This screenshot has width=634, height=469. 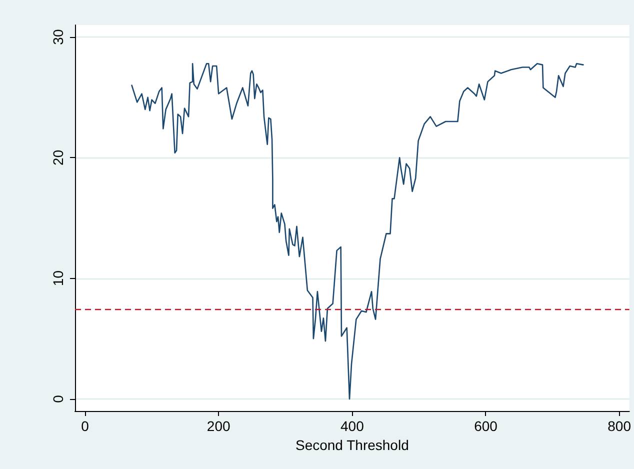 I want to click on y-tick-label: 10, so click(x=58, y=278).